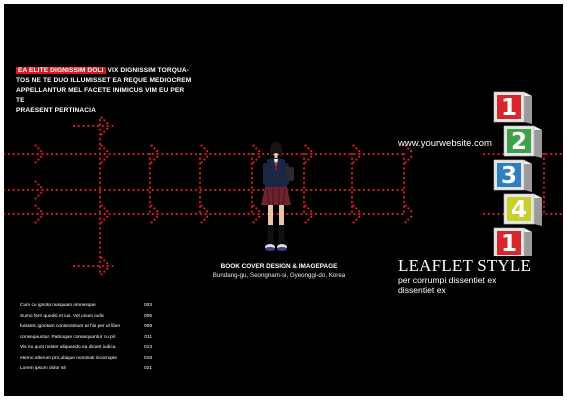 The width and height of the screenshot is (567, 400). I want to click on toc-item-page: 005, so click(147, 316).